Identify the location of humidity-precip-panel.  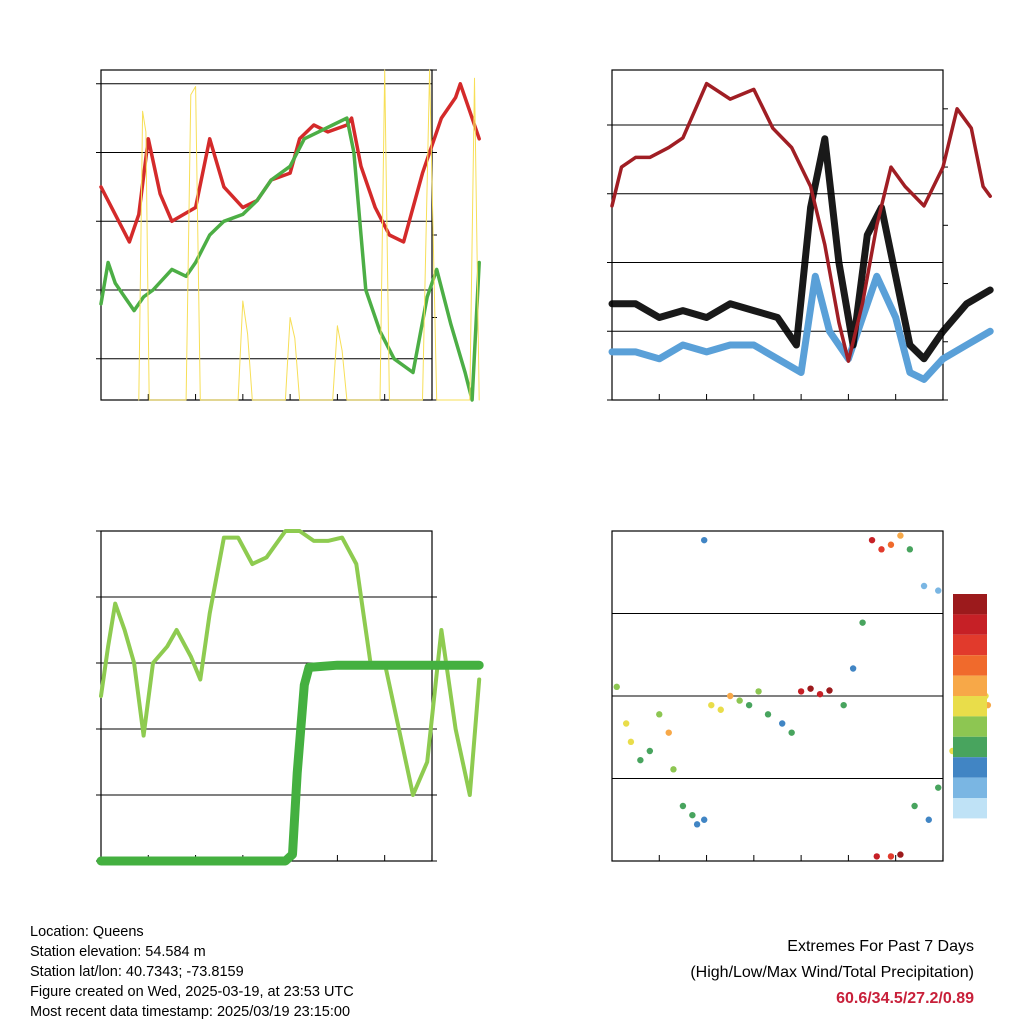
(290, 697).